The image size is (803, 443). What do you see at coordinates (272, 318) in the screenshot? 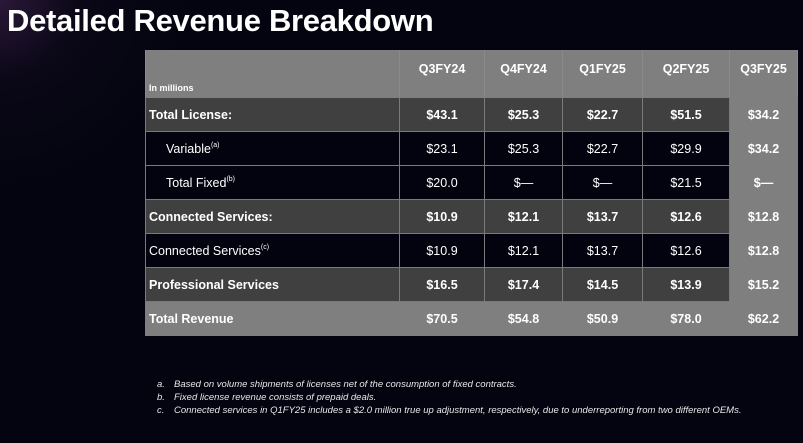
I see `row-label: Total Revenue` at bounding box center [272, 318].